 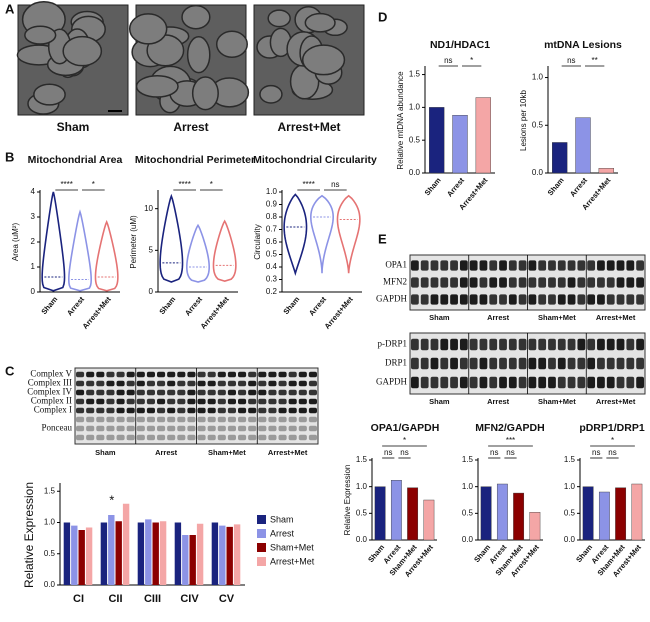 What do you see at coordinates (320, 22) in the screenshot?
I see `mitochondrion` at bounding box center [320, 22].